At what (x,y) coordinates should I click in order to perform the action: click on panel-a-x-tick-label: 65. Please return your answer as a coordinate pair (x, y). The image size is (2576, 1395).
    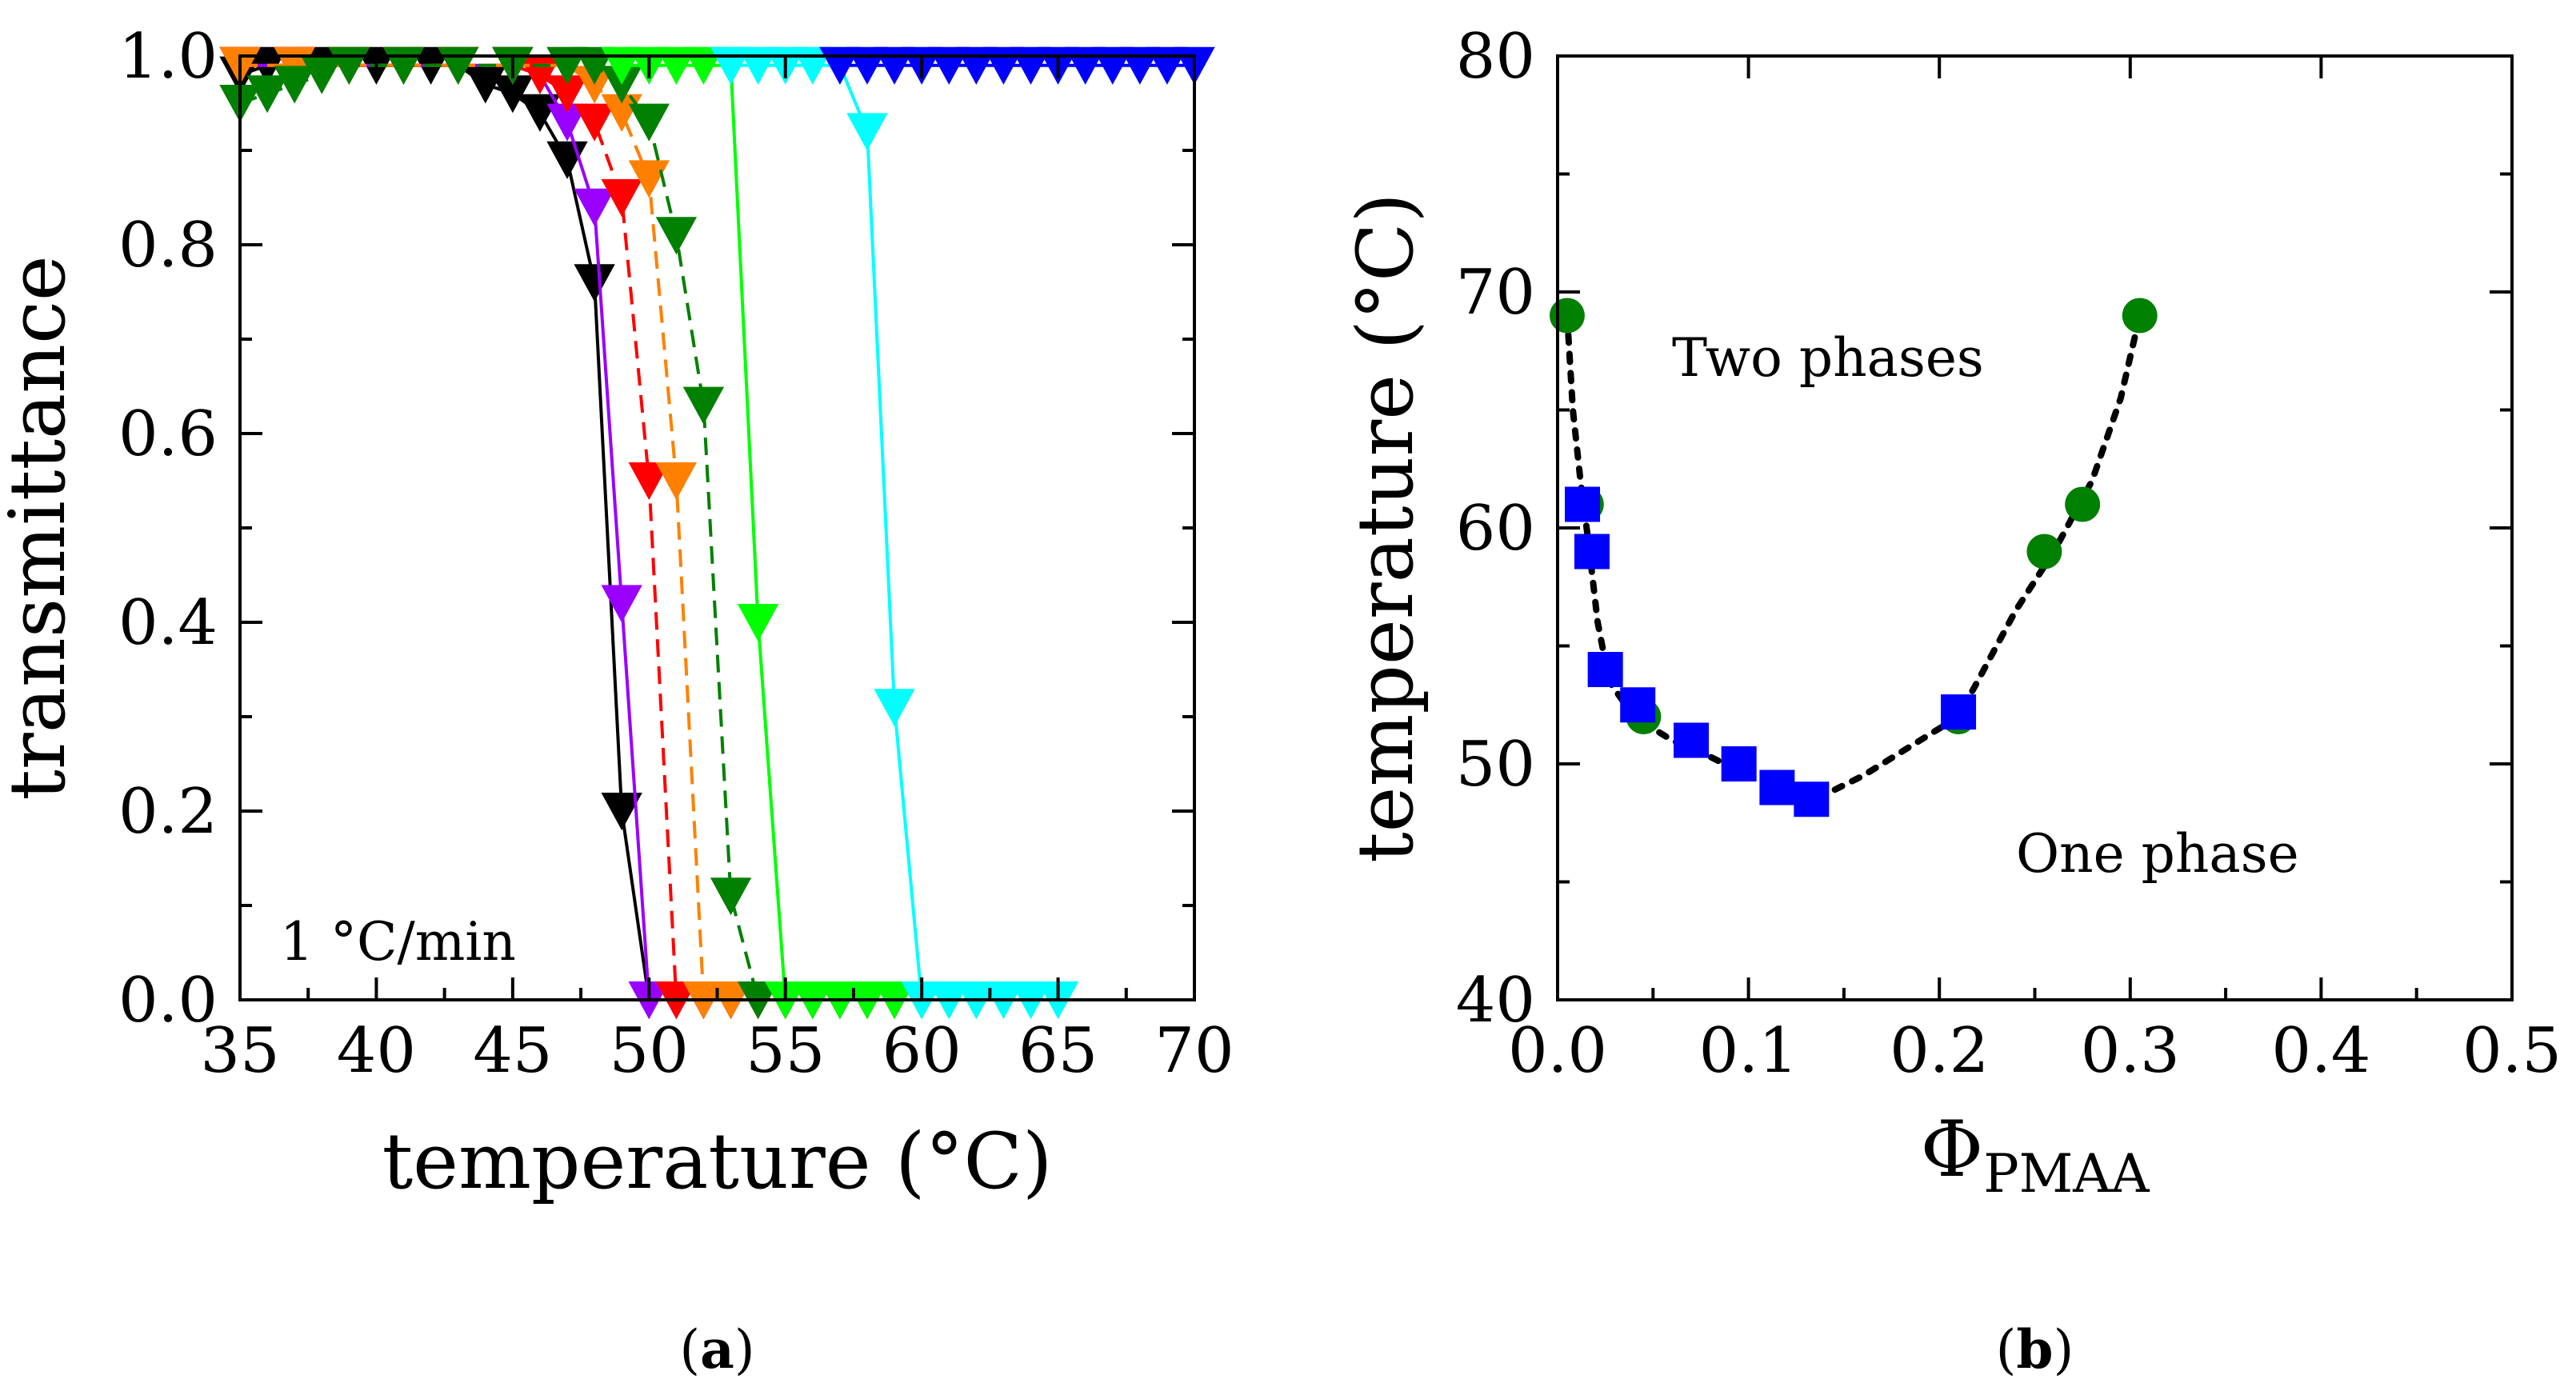
    Looking at the image, I should click on (1058, 1051).